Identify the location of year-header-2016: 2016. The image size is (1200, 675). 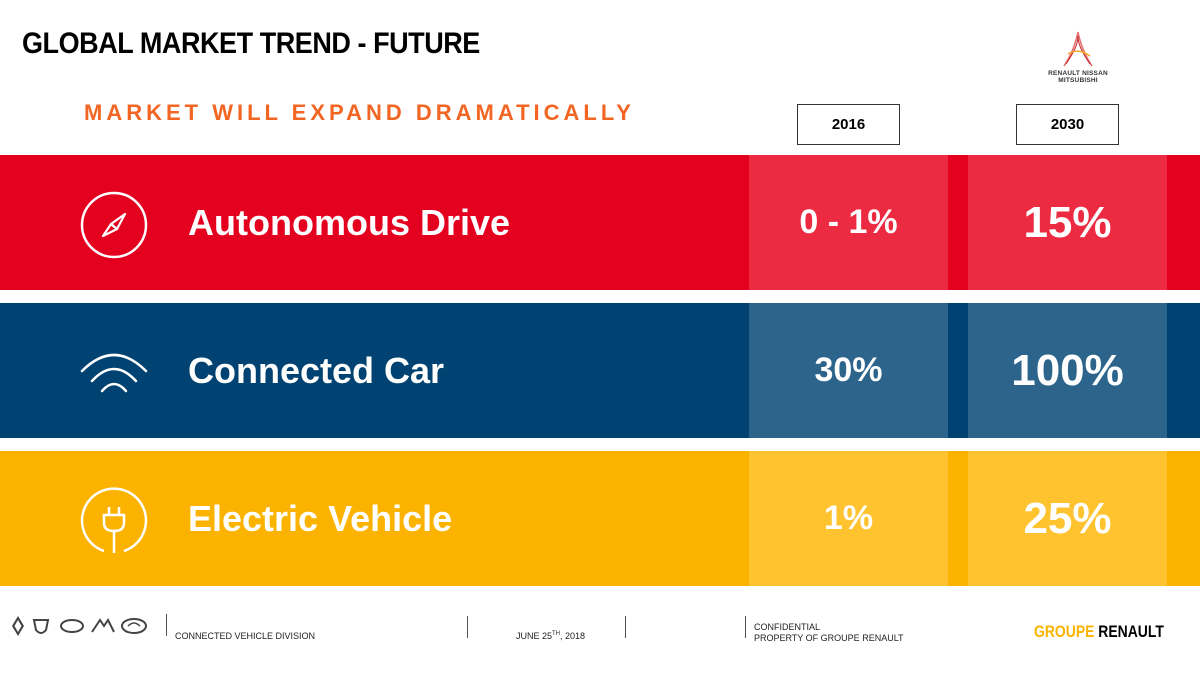
(848, 124).